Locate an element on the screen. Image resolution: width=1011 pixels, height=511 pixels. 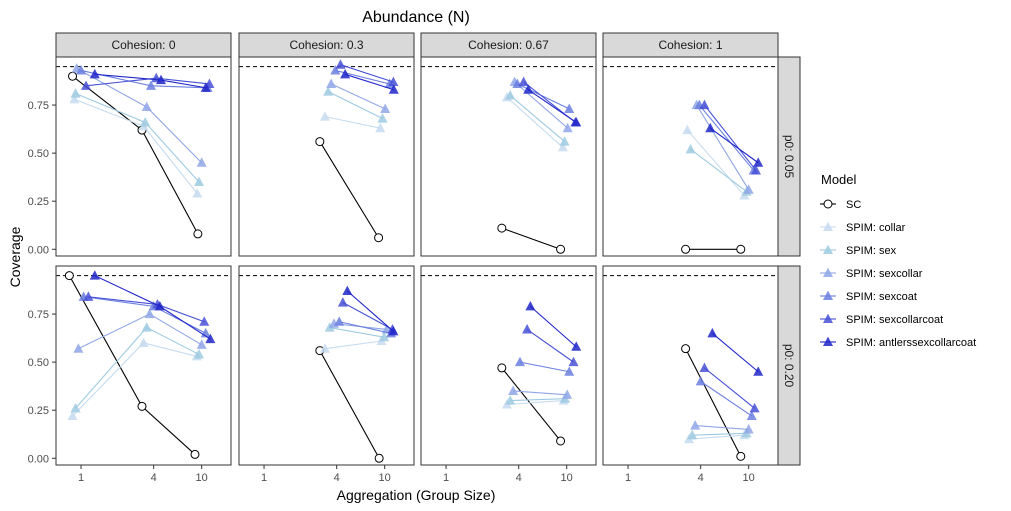
legend-entry-label: SC is located at coordinates (853, 205).